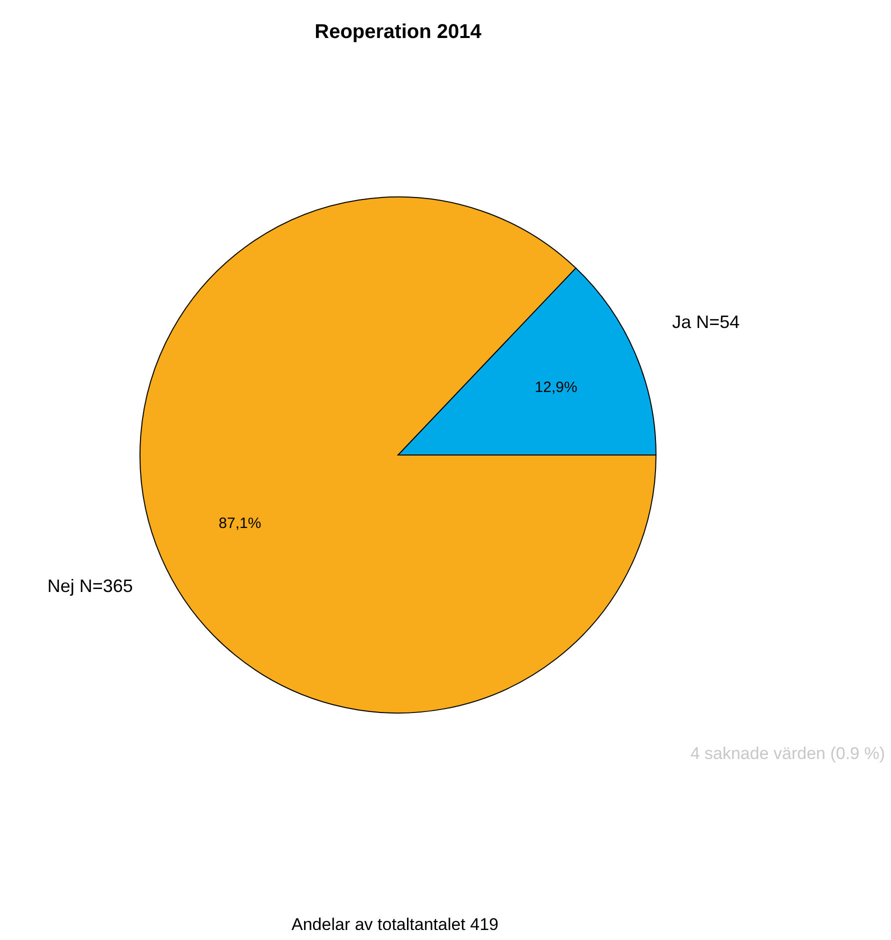 This screenshot has height=940, width=891. What do you see at coordinates (240, 523) in the screenshot?
I see `data-label: 87,1%` at bounding box center [240, 523].